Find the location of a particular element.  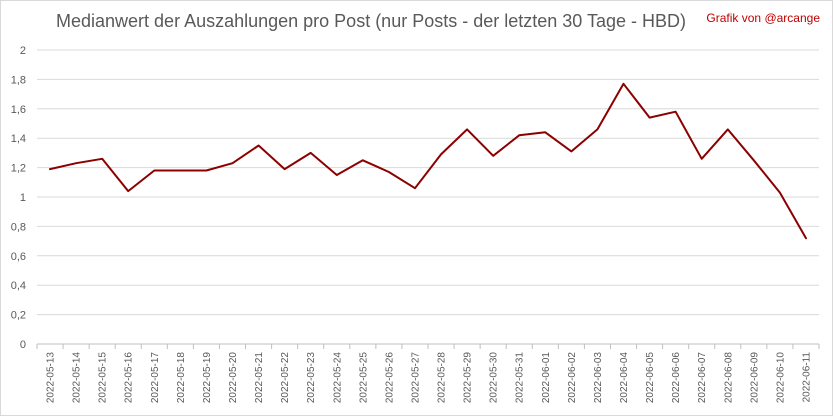

x-tick-label: 2022-06-02 is located at coordinates (572, 378).